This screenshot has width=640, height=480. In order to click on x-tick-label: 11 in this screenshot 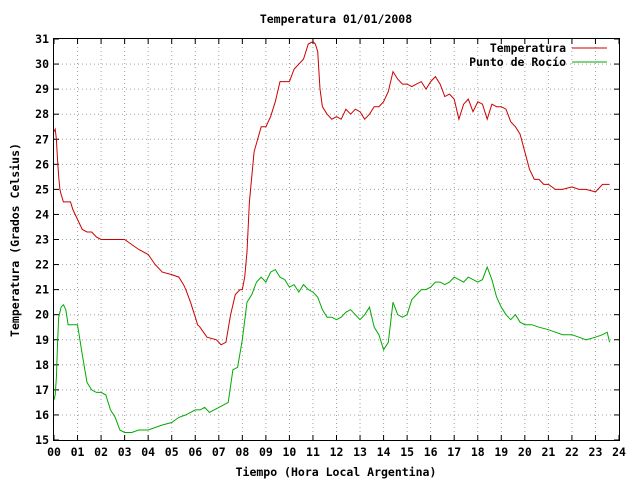, I will do `click(313, 452)`.